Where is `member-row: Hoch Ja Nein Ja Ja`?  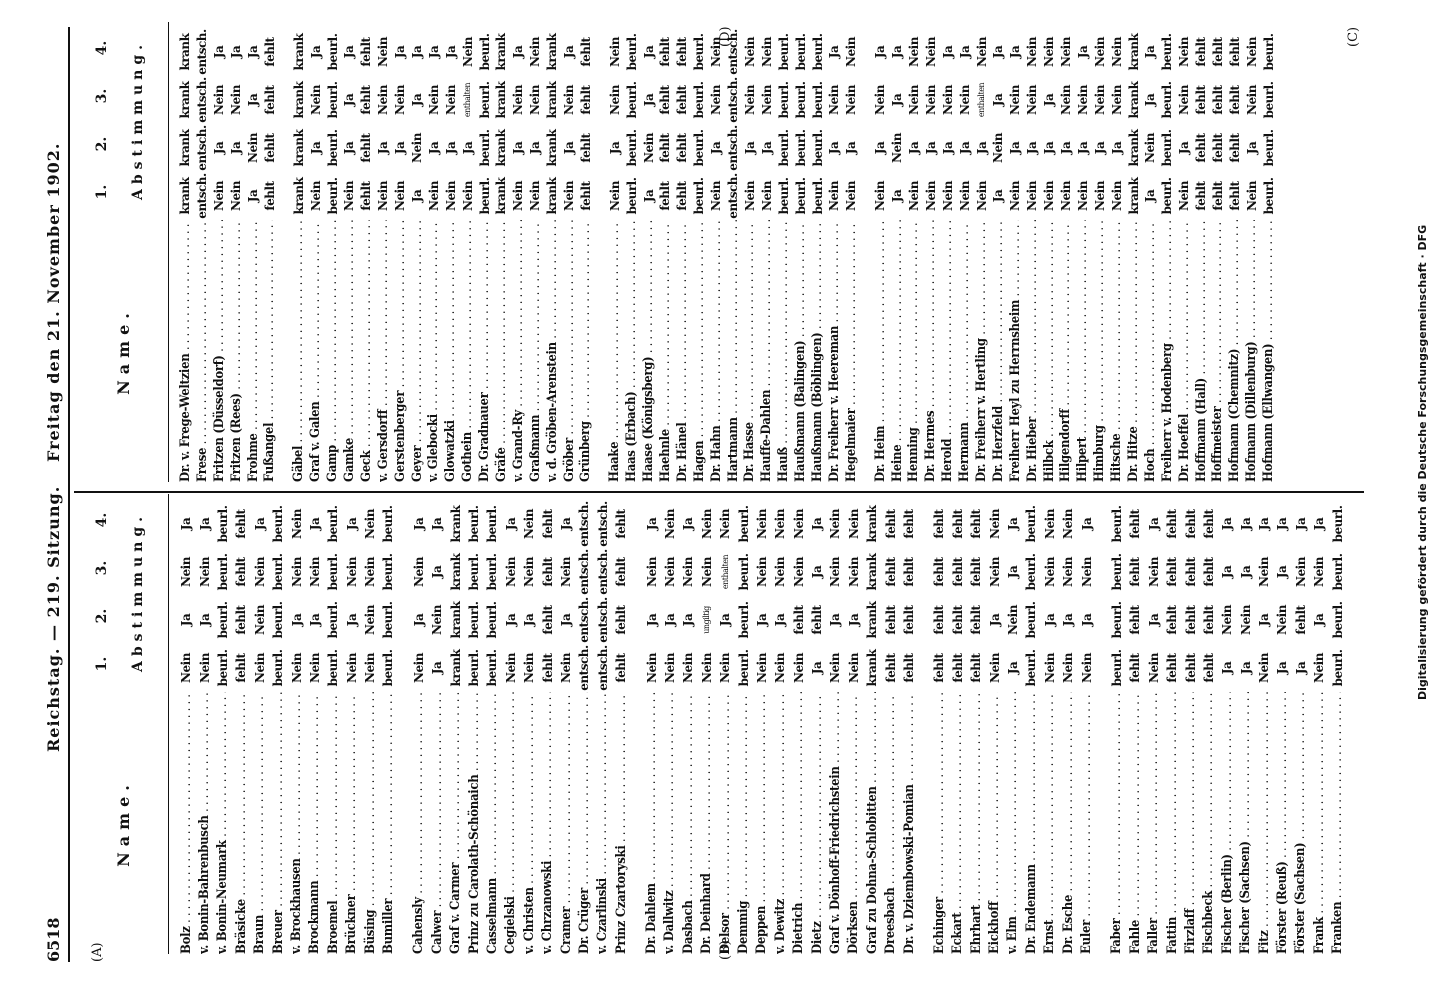
member-row: Hoch Ja Nein Ja Ja is located at coordinates (1150, 252).